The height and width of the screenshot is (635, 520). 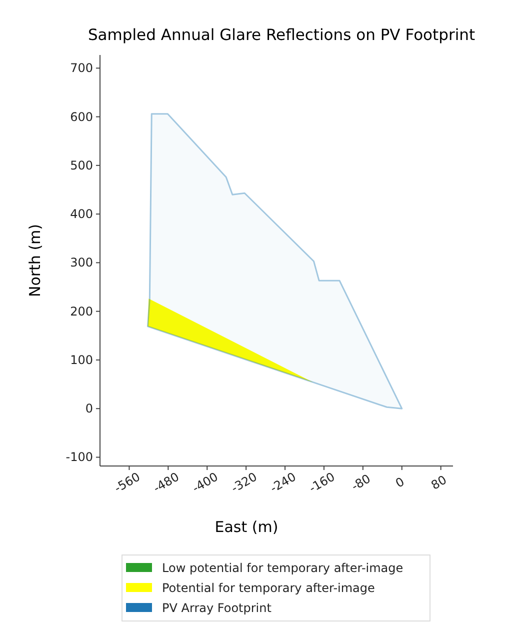 What do you see at coordinates (81, 359) in the screenshot?
I see `y-tick-label: 100` at bounding box center [81, 359].